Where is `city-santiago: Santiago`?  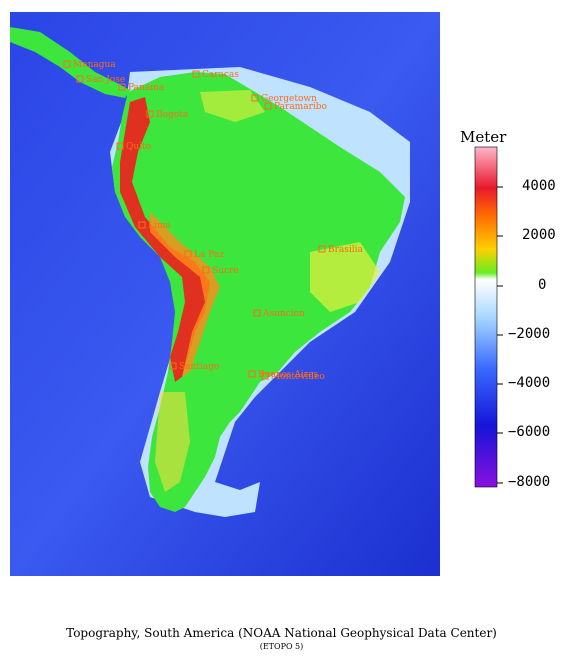 city-santiago: Santiago is located at coordinates (194, 367).